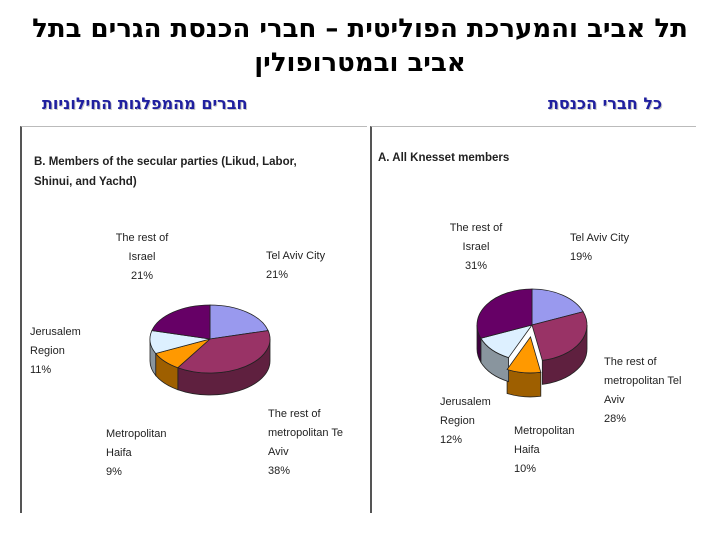 The image size is (720, 540). What do you see at coordinates (145, 103) in the screenshot?
I see `secular-parties-label: חברים מהמפלגות החילוניות` at bounding box center [145, 103].